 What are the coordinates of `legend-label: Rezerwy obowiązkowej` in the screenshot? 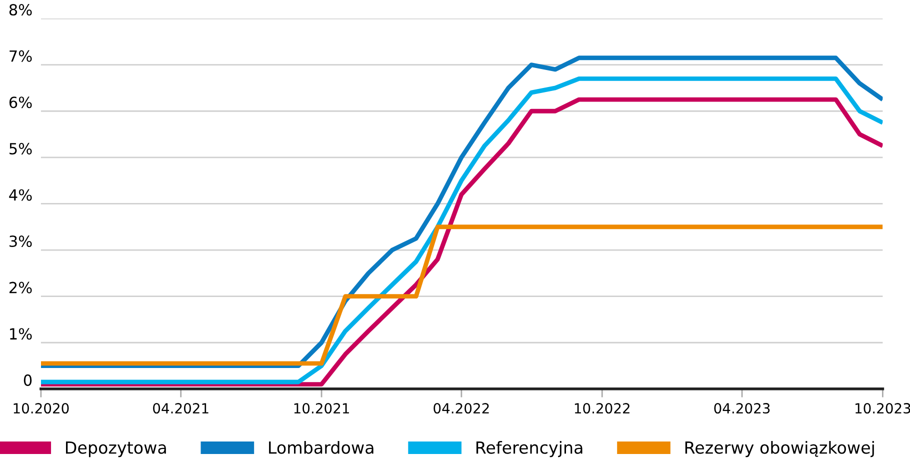 It's located at (779, 449).